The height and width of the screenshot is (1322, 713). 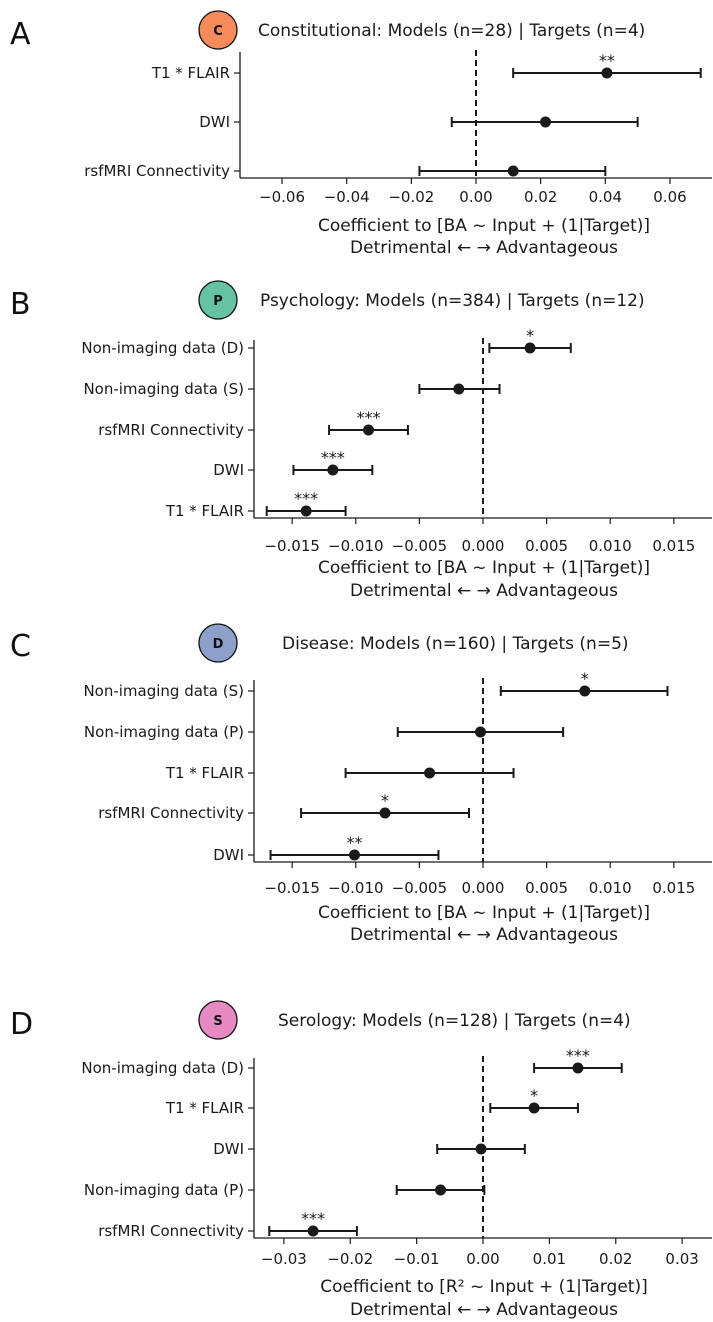 I want to click on x-tick-label: 0.03, so click(x=681, y=1259).